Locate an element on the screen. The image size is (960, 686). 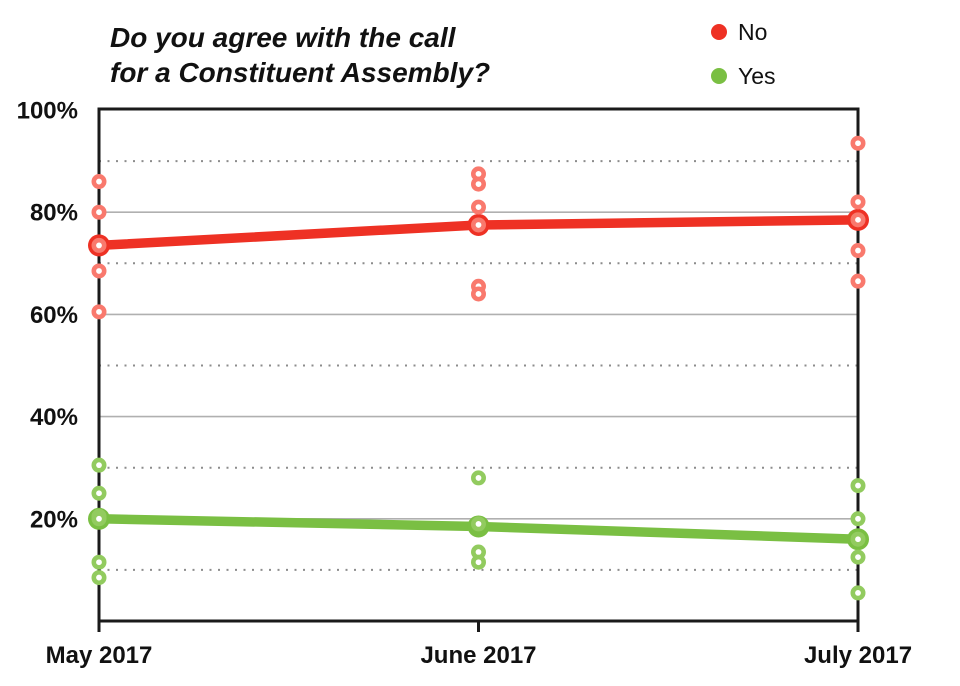
y-axis-label-80: 80% is located at coordinates (54, 213).